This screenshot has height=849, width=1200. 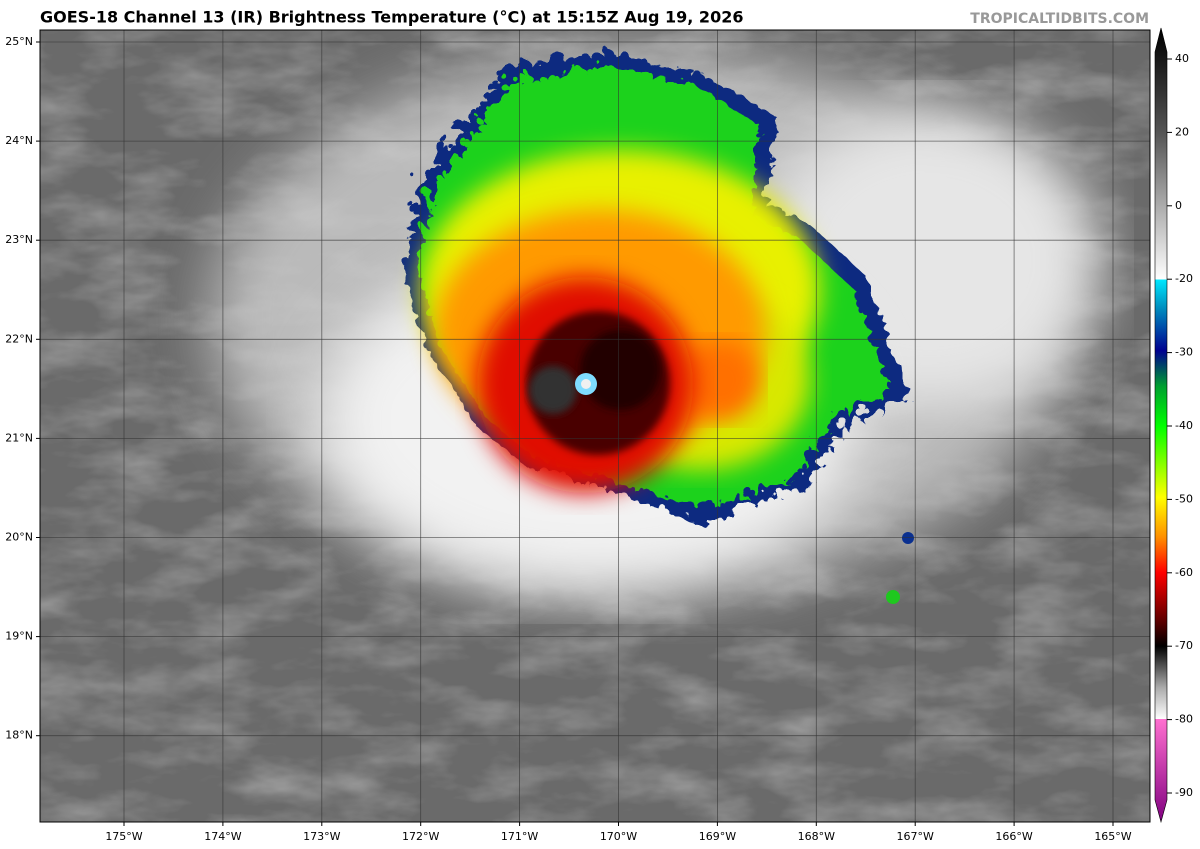 What do you see at coordinates (1184, 425) in the screenshot?
I see `colorbar-label: -40` at bounding box center [1184, 425].